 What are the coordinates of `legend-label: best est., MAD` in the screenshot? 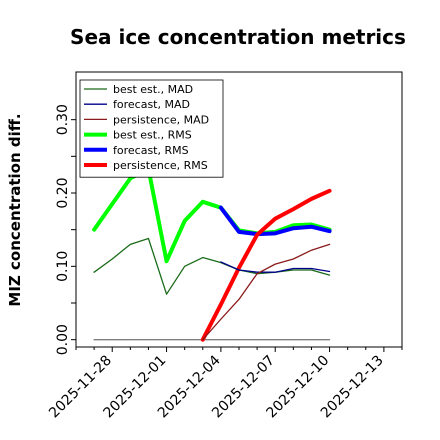 It's located at (153, 89).